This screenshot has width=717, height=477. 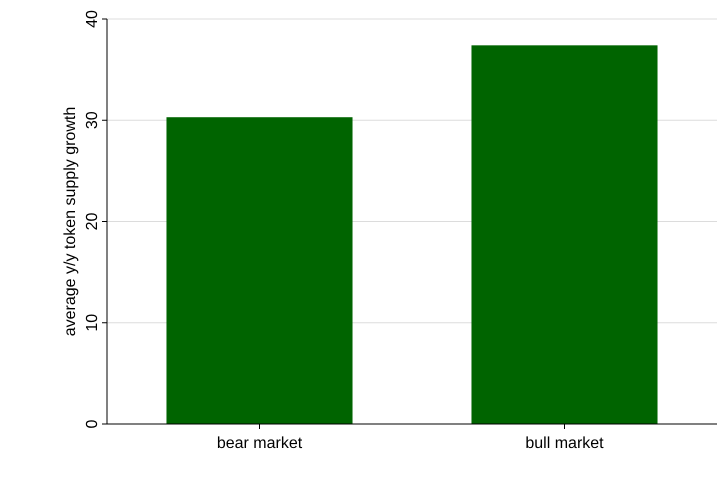 I want to click on x-tick-label: bear market, so click(x=259, y=443).